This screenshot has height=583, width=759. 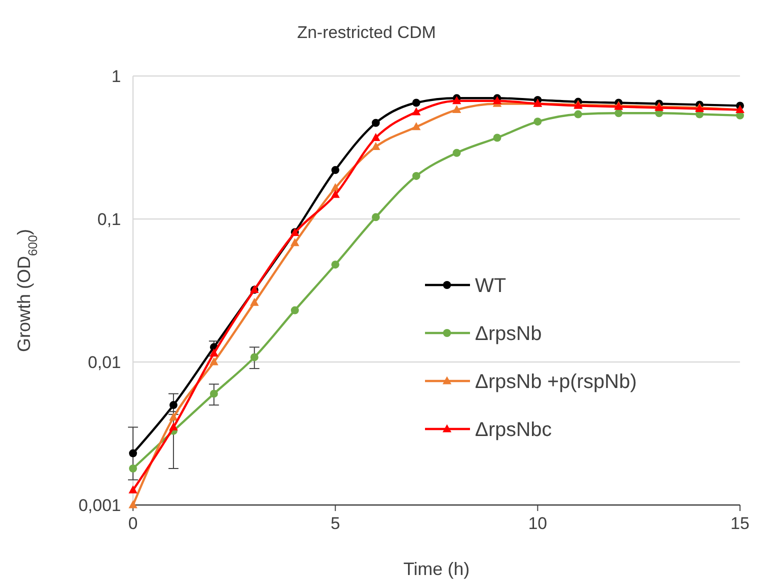 I want to click on legend-label: ΔrpsNbc, so click(x=513, y=430).